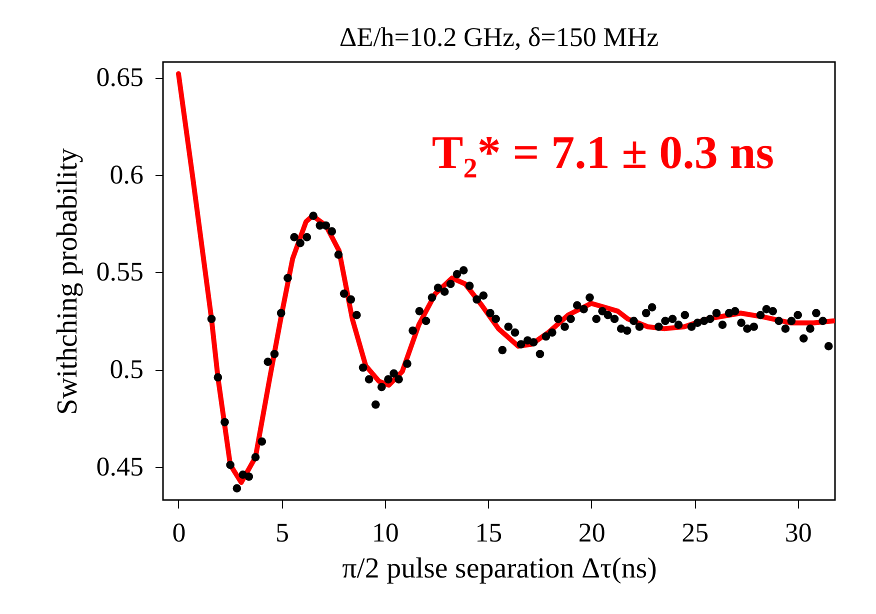 This screenshot has width=876, height=614. What do you see at coordinates (127, 174) in the screenshot?
I see `y-tick-label: 0.6` at bounding box center [127, 174].